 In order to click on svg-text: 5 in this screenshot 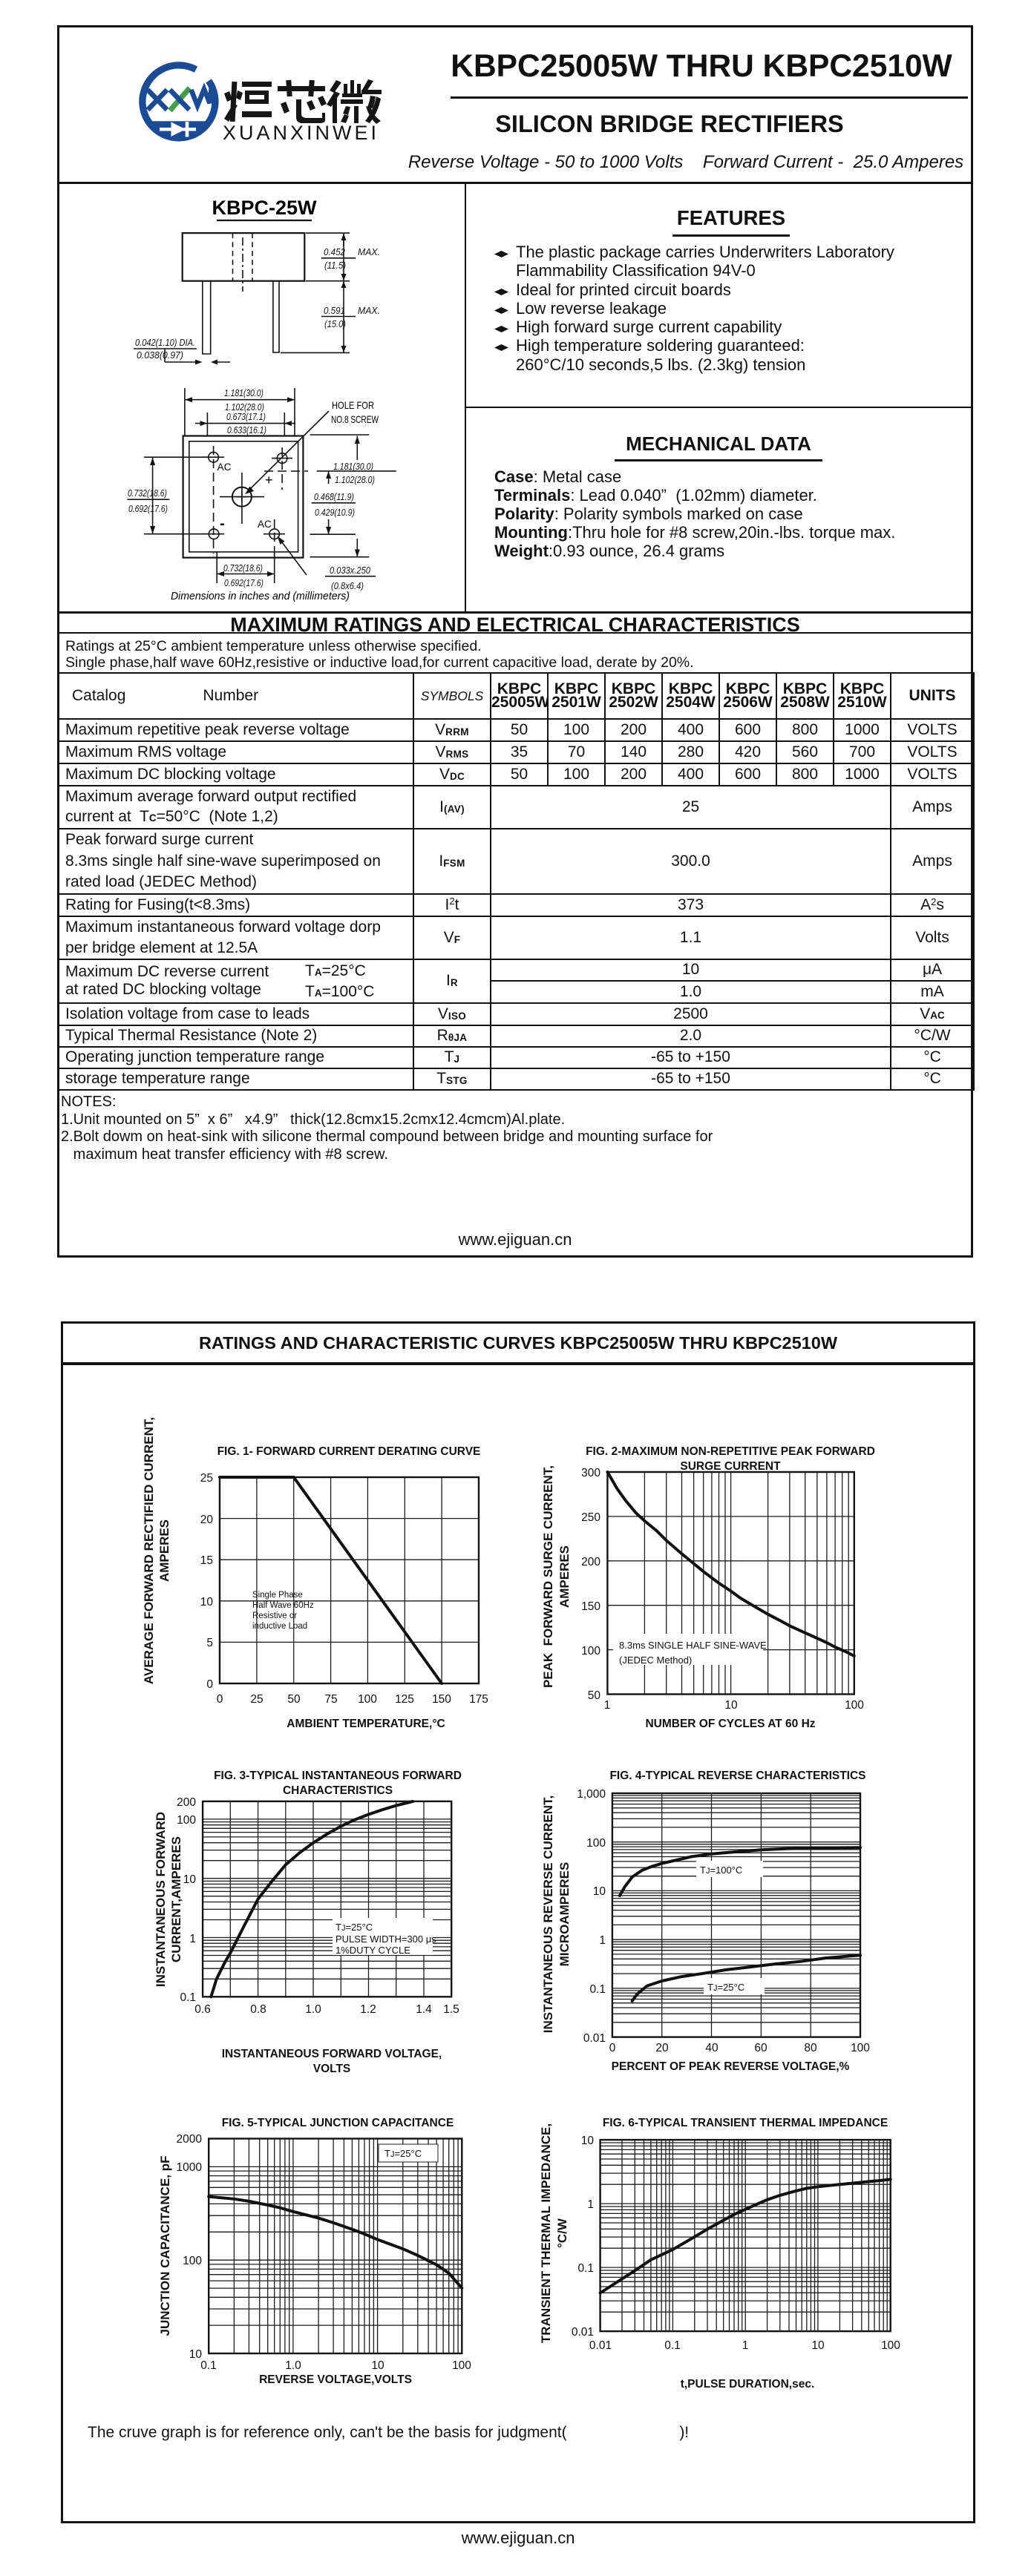, I will do `click(209, 1643)`.